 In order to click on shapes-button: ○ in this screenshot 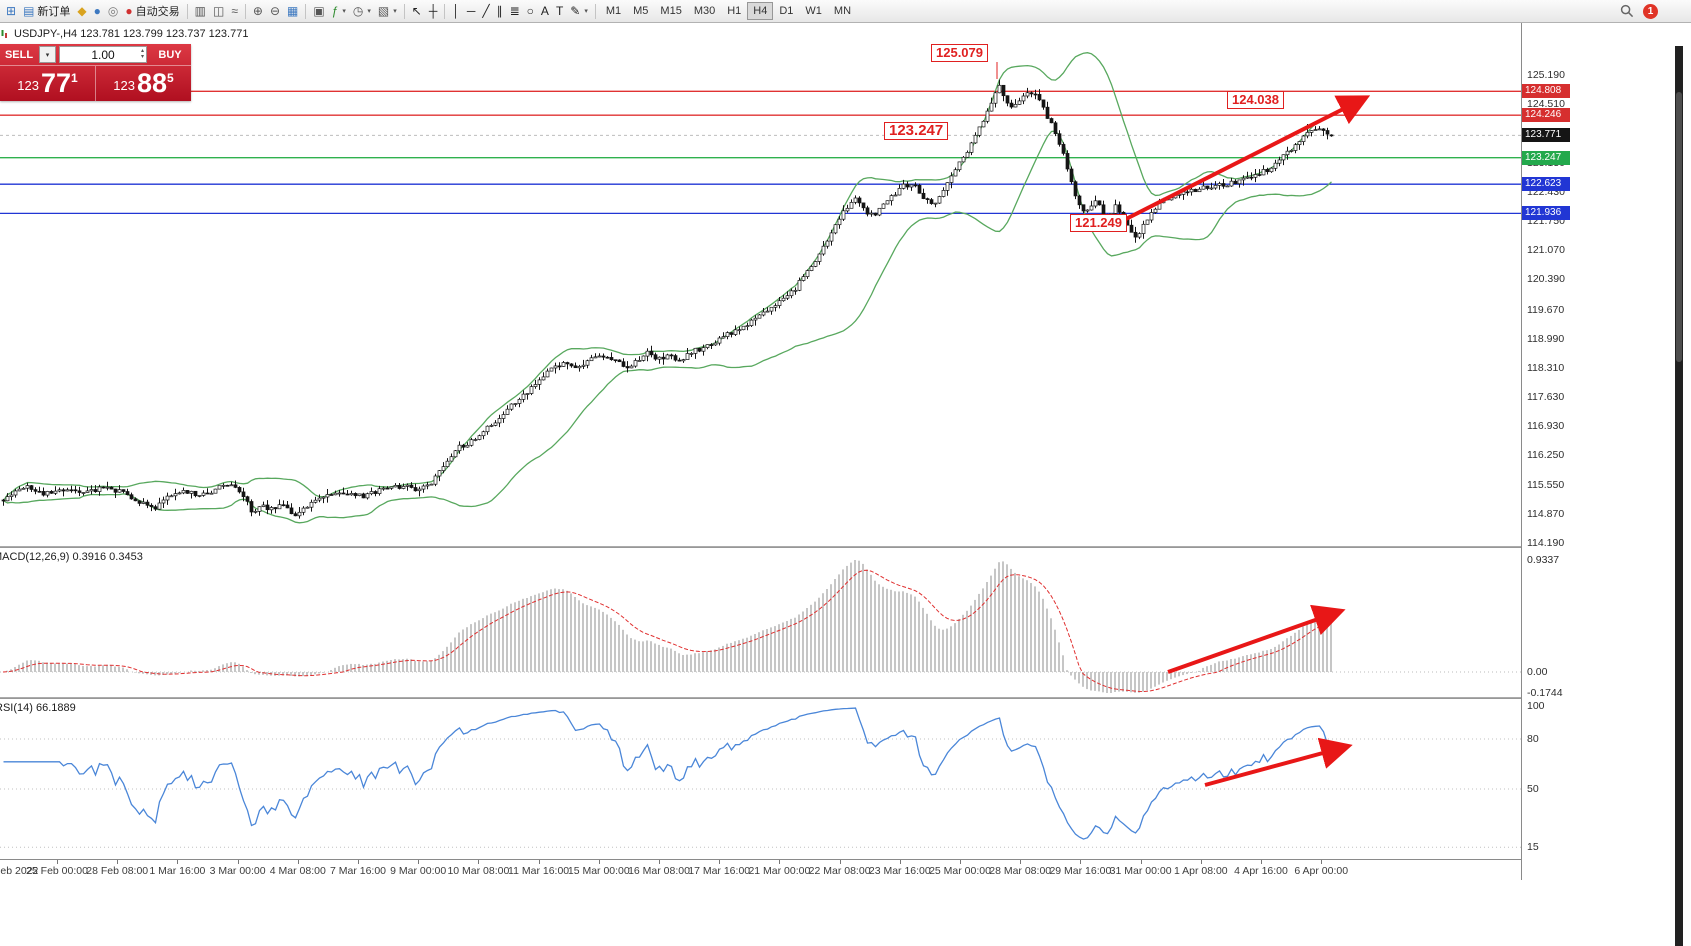, I will do `click(530, 11)`.